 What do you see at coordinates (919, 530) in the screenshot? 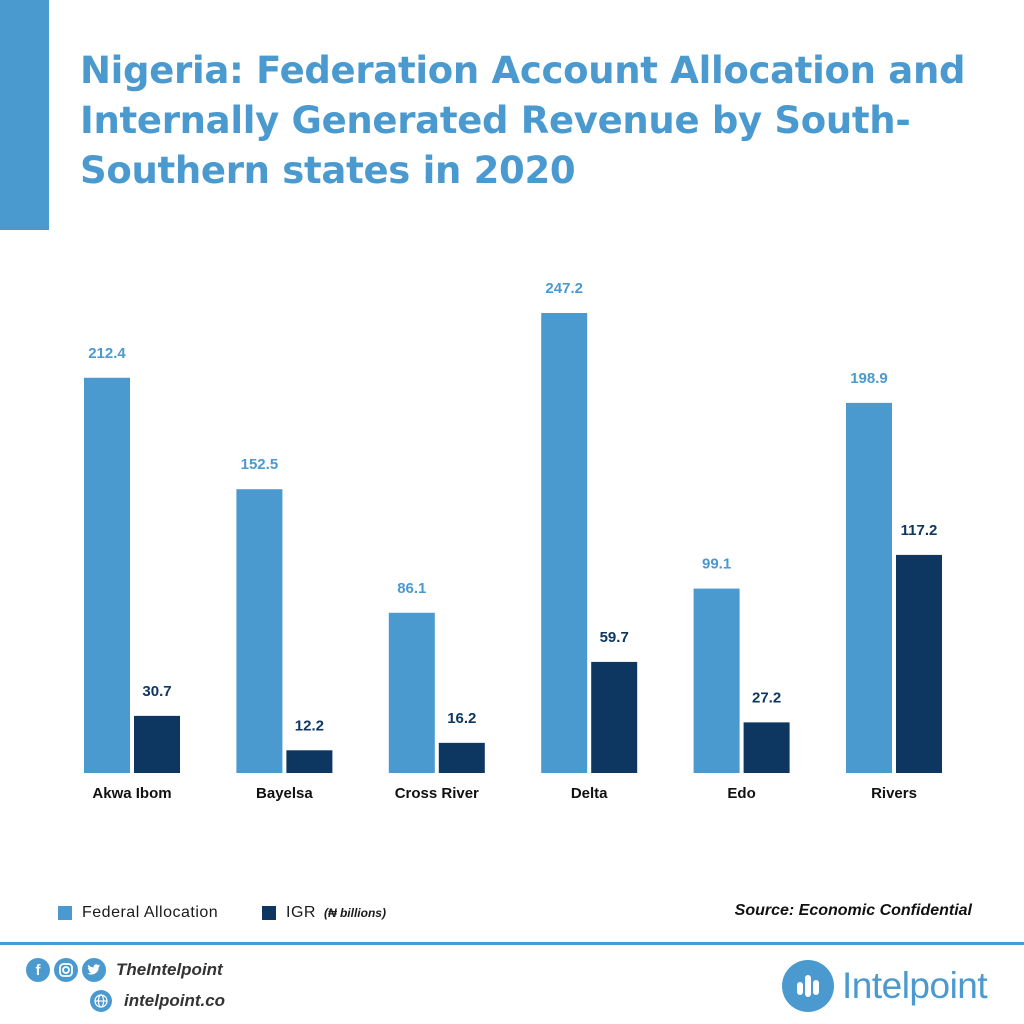
I see `data-label-igr-5: 117.2` at bounding box center [919, 530].